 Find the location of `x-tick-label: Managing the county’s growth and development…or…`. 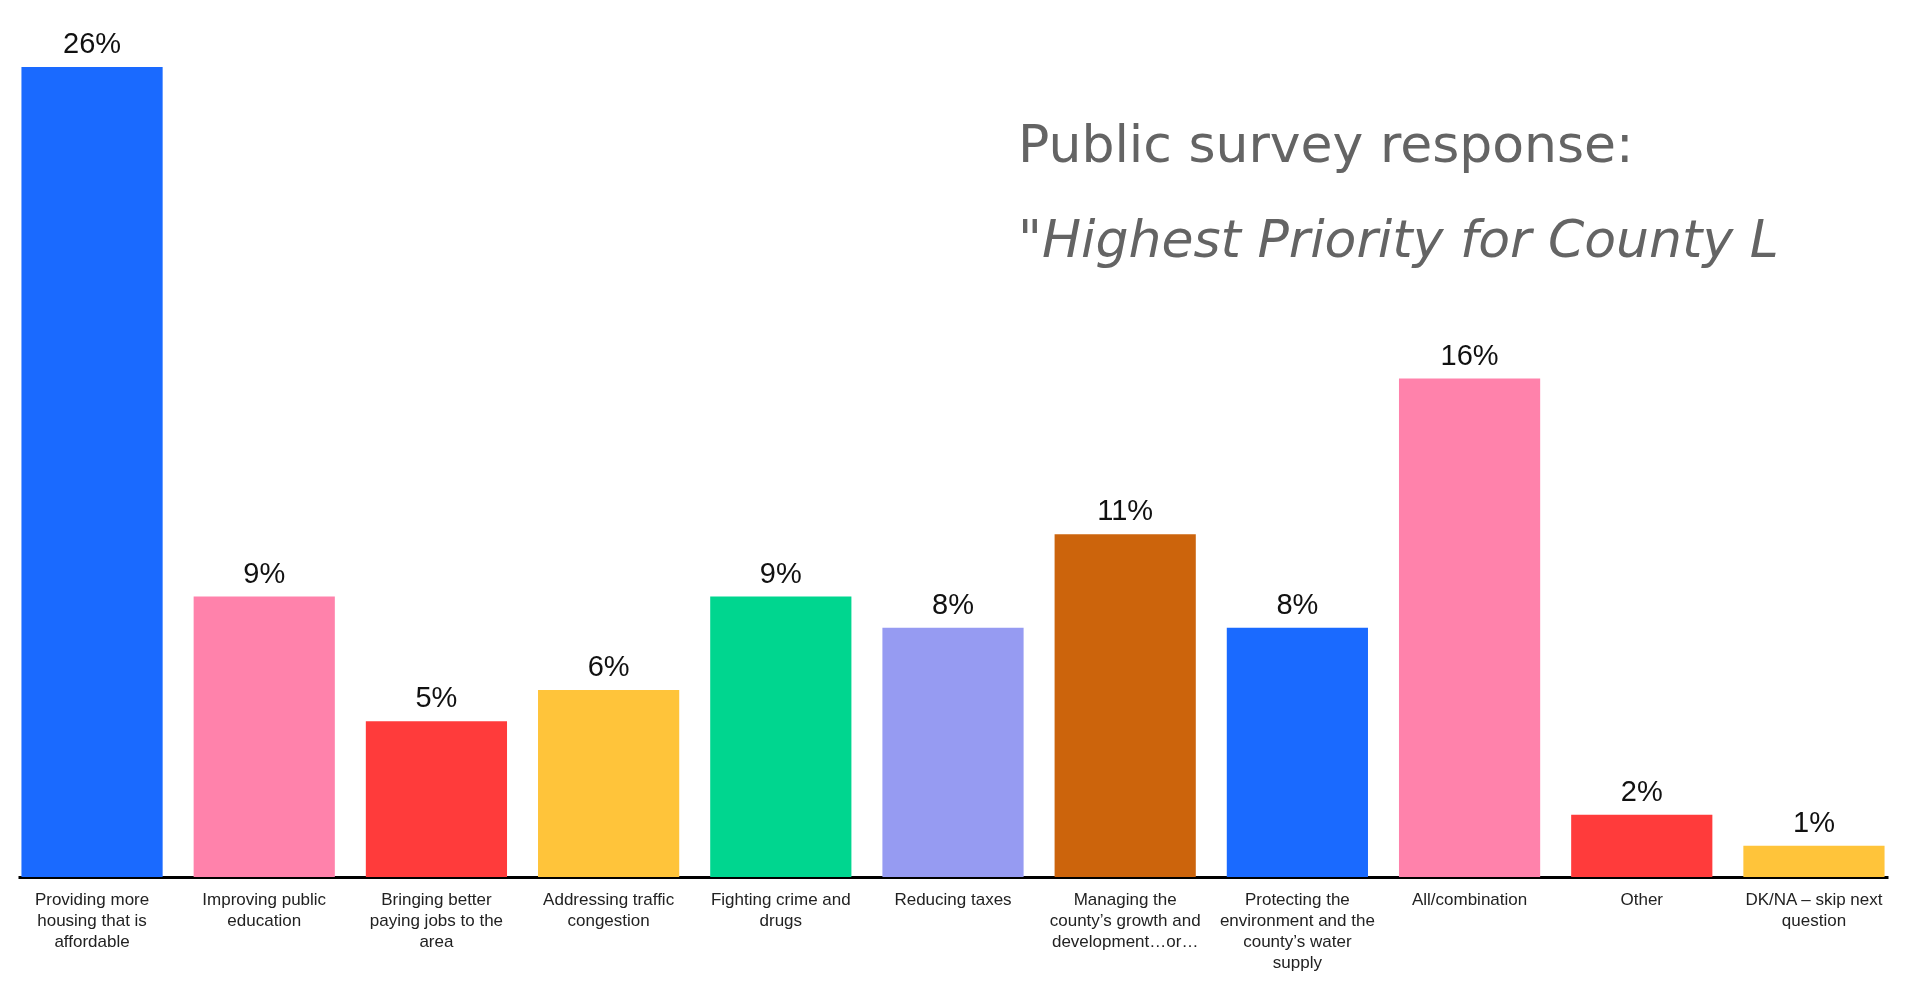

x-tick-label: Managing the county’s growth and development…or… is located at coordinates (1125, 920).